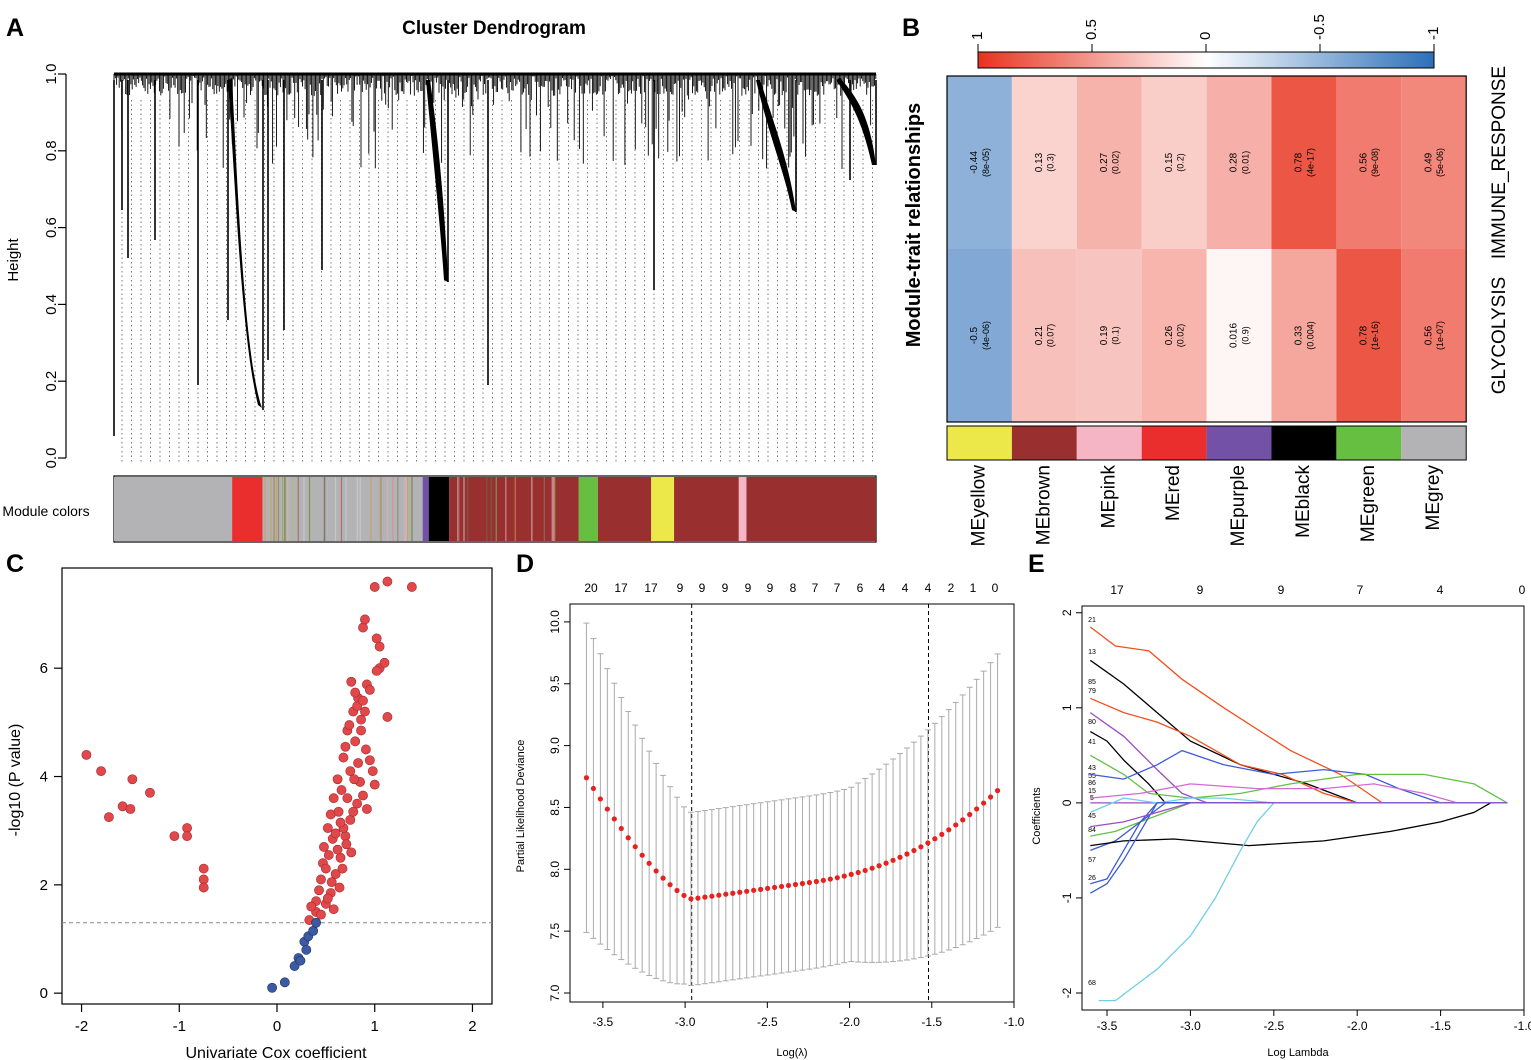  I want to click on heat-frame, so click(1206, 249).